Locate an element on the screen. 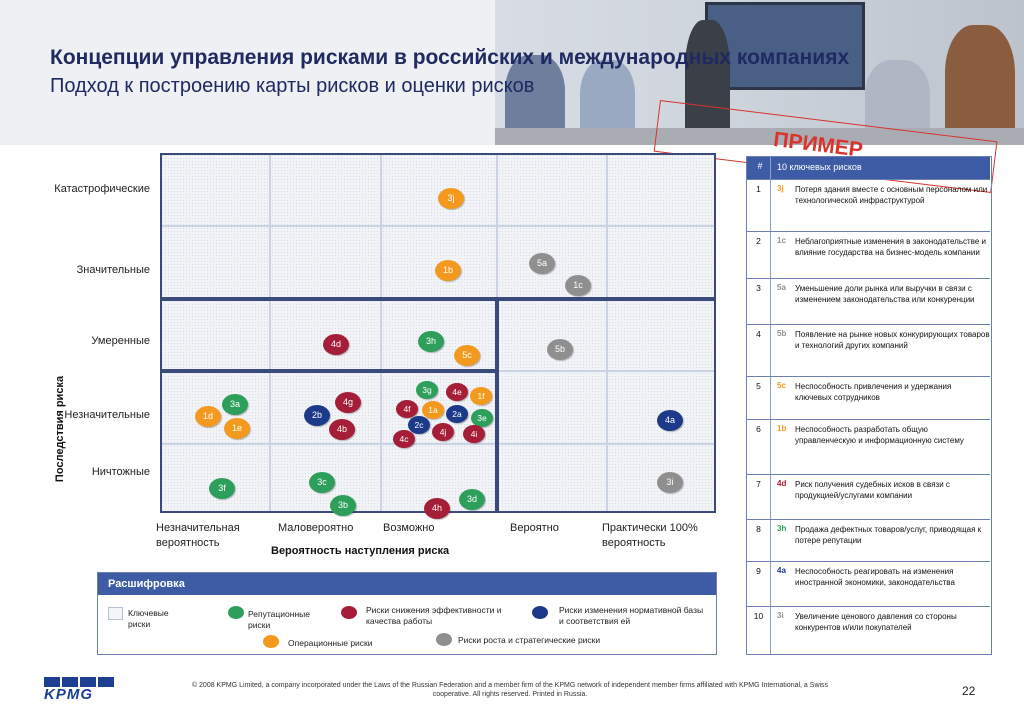 The height and width of the screenshot is (708, 1024). risk-bubble-4d: 4d is located at coordinates (336, 344).